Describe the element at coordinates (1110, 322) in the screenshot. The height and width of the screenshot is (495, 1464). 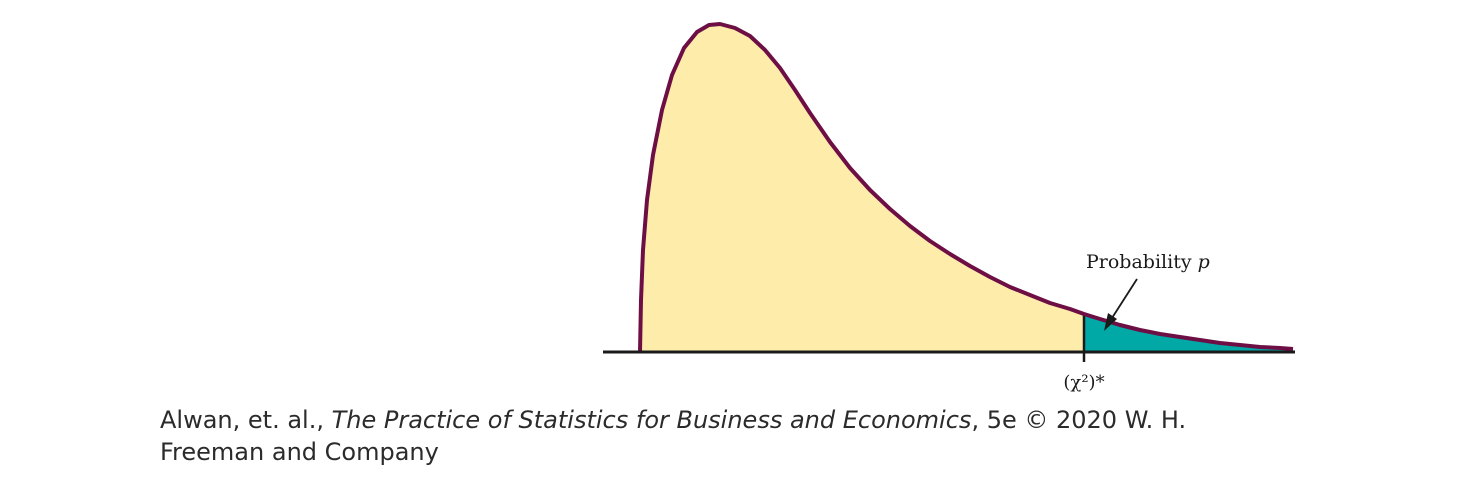
I see `arrow-head-icon` at that location.